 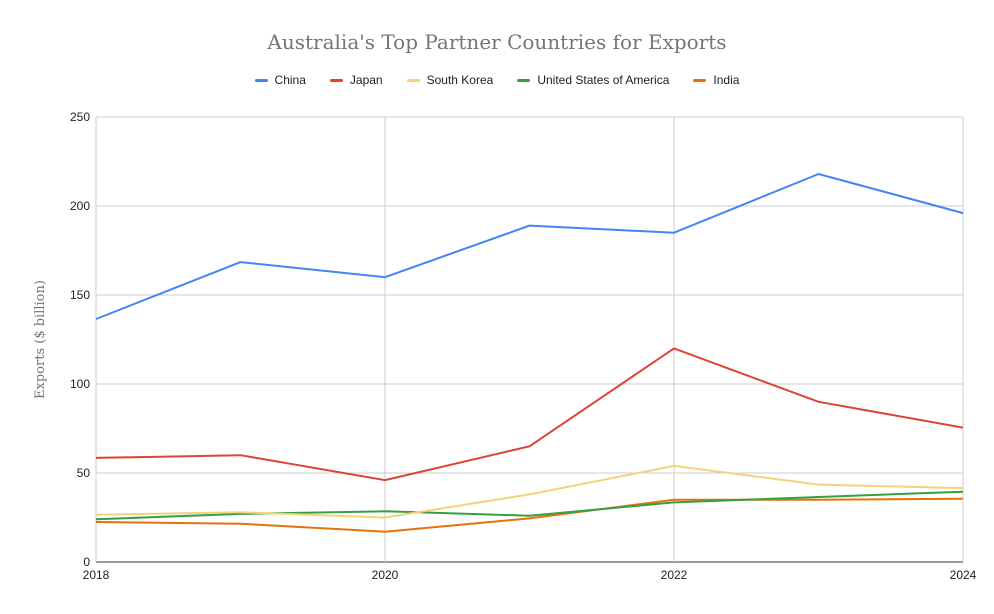 I want to click on x-tick-label: 2024, so click(x=963, y=575).